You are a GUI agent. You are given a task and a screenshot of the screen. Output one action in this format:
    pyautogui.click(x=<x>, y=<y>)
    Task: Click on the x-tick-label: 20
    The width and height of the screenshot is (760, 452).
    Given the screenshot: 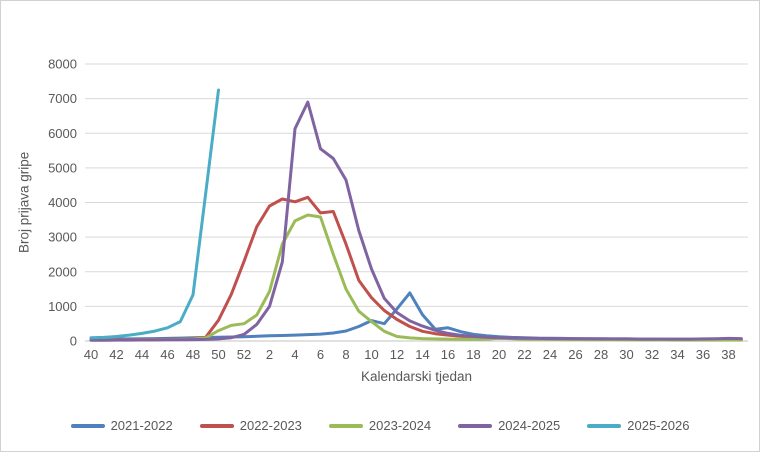 What is the action you would take?
    pyautogui.click(x=499, y=354)
    